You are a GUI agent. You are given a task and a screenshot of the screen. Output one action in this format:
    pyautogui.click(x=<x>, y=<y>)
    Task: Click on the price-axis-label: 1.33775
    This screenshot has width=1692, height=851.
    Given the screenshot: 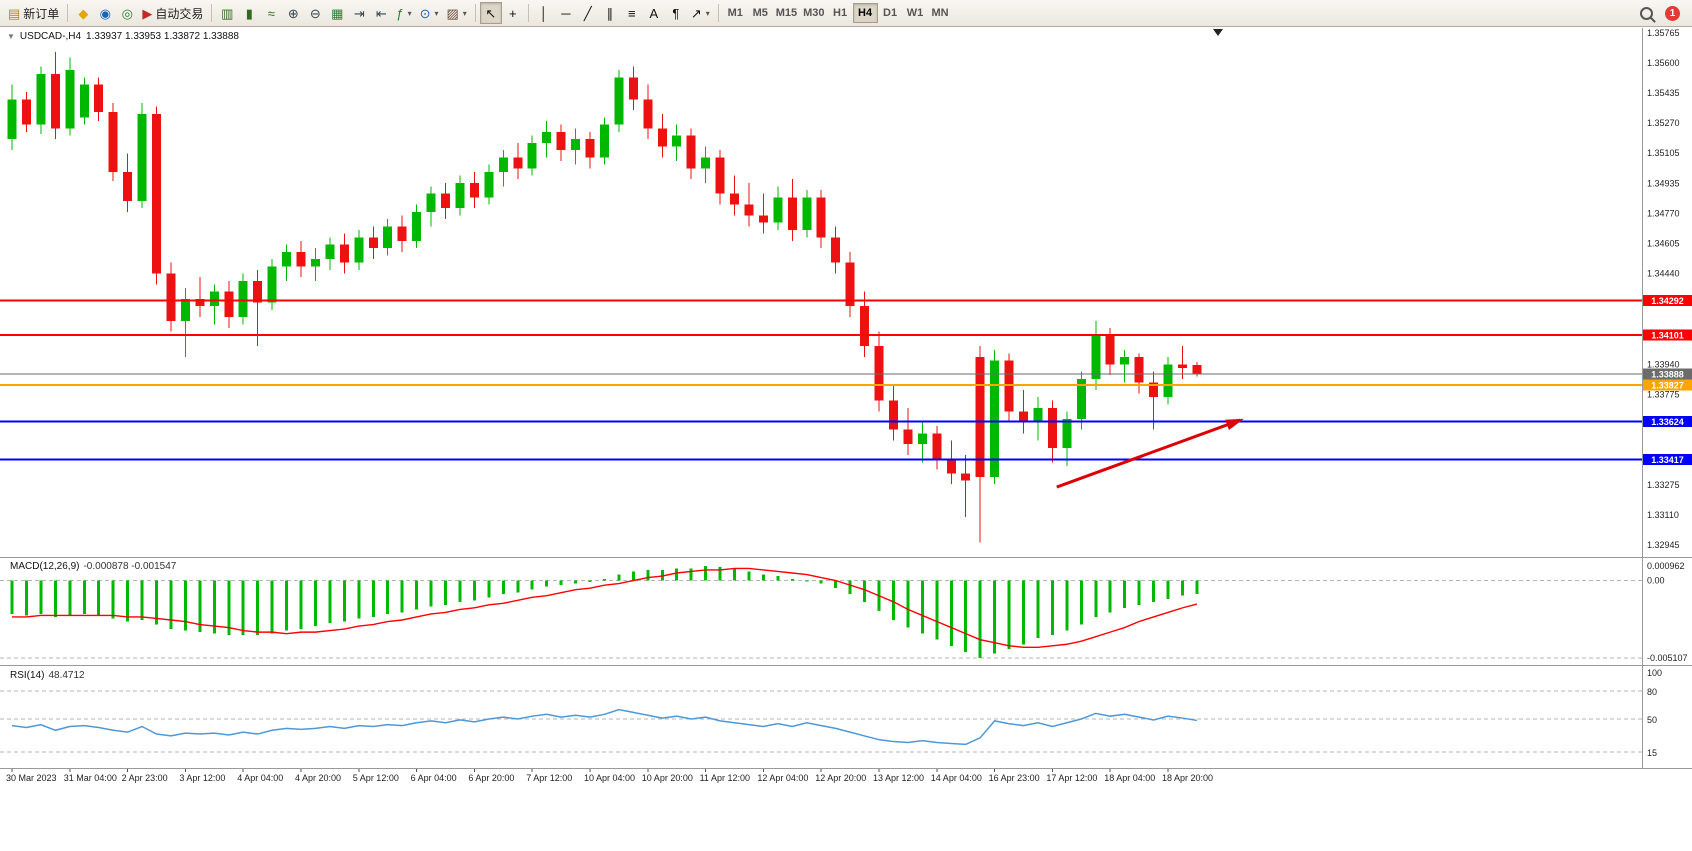 What is the action you would take?
    pyautogui.click(x=1663, y=394)
    